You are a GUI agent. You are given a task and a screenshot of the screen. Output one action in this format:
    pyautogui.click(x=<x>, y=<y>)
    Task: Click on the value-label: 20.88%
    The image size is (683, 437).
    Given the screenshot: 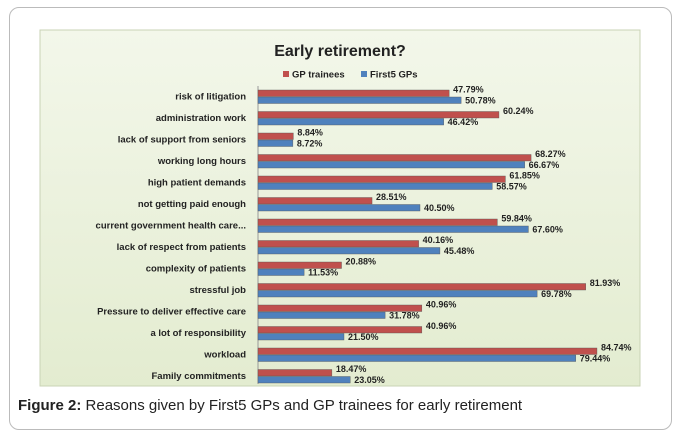 What is the action you would take?
    pyautogui.click(x=361, y=261)
    